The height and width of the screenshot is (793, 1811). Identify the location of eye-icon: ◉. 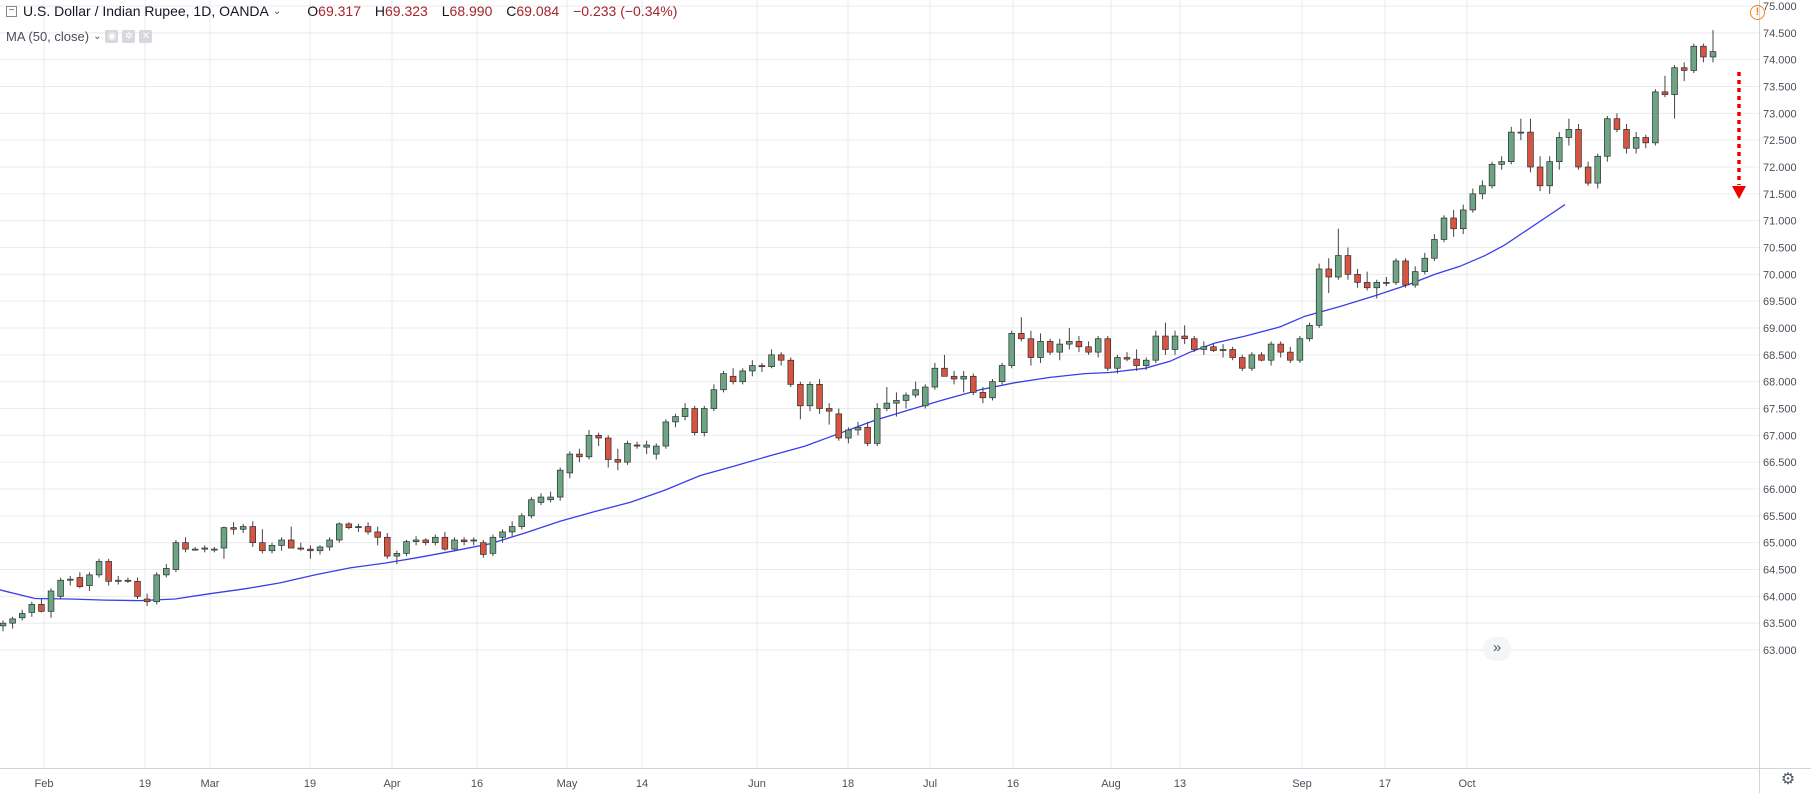
(112, 36).